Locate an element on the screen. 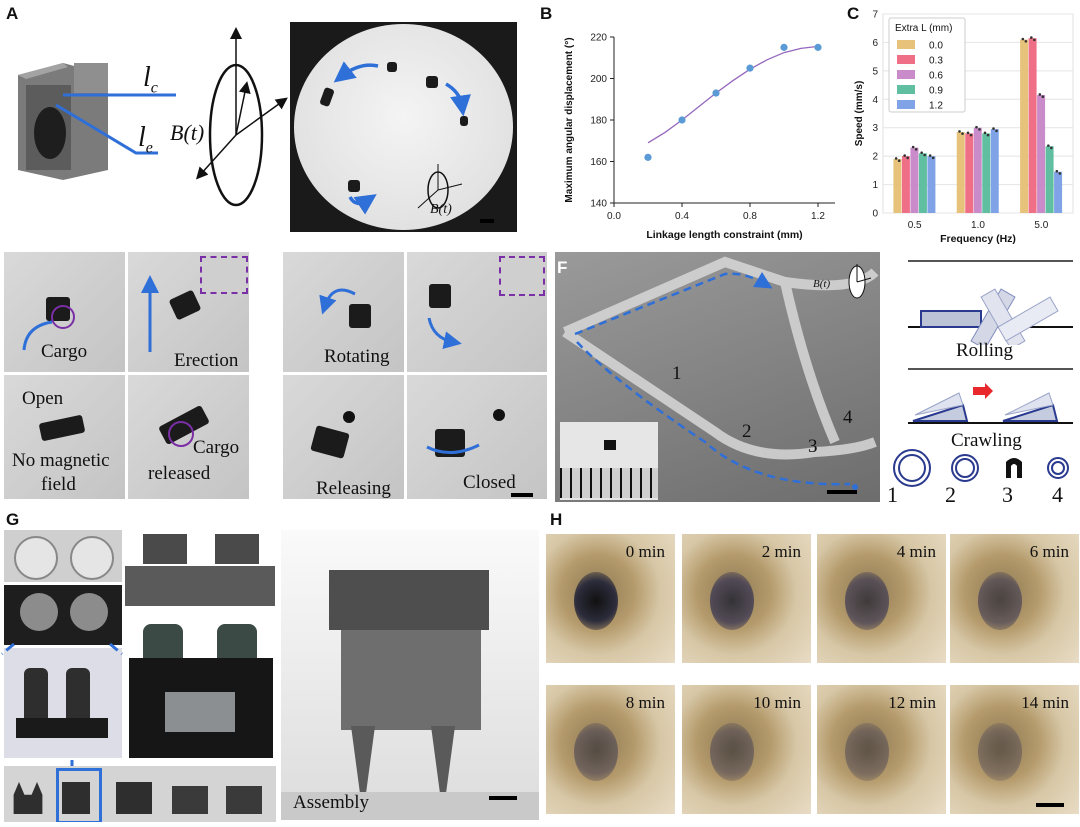 The height and width of the screenshot is (827, 1080). photo-g-parts-row is located at coordinates (140, 794).